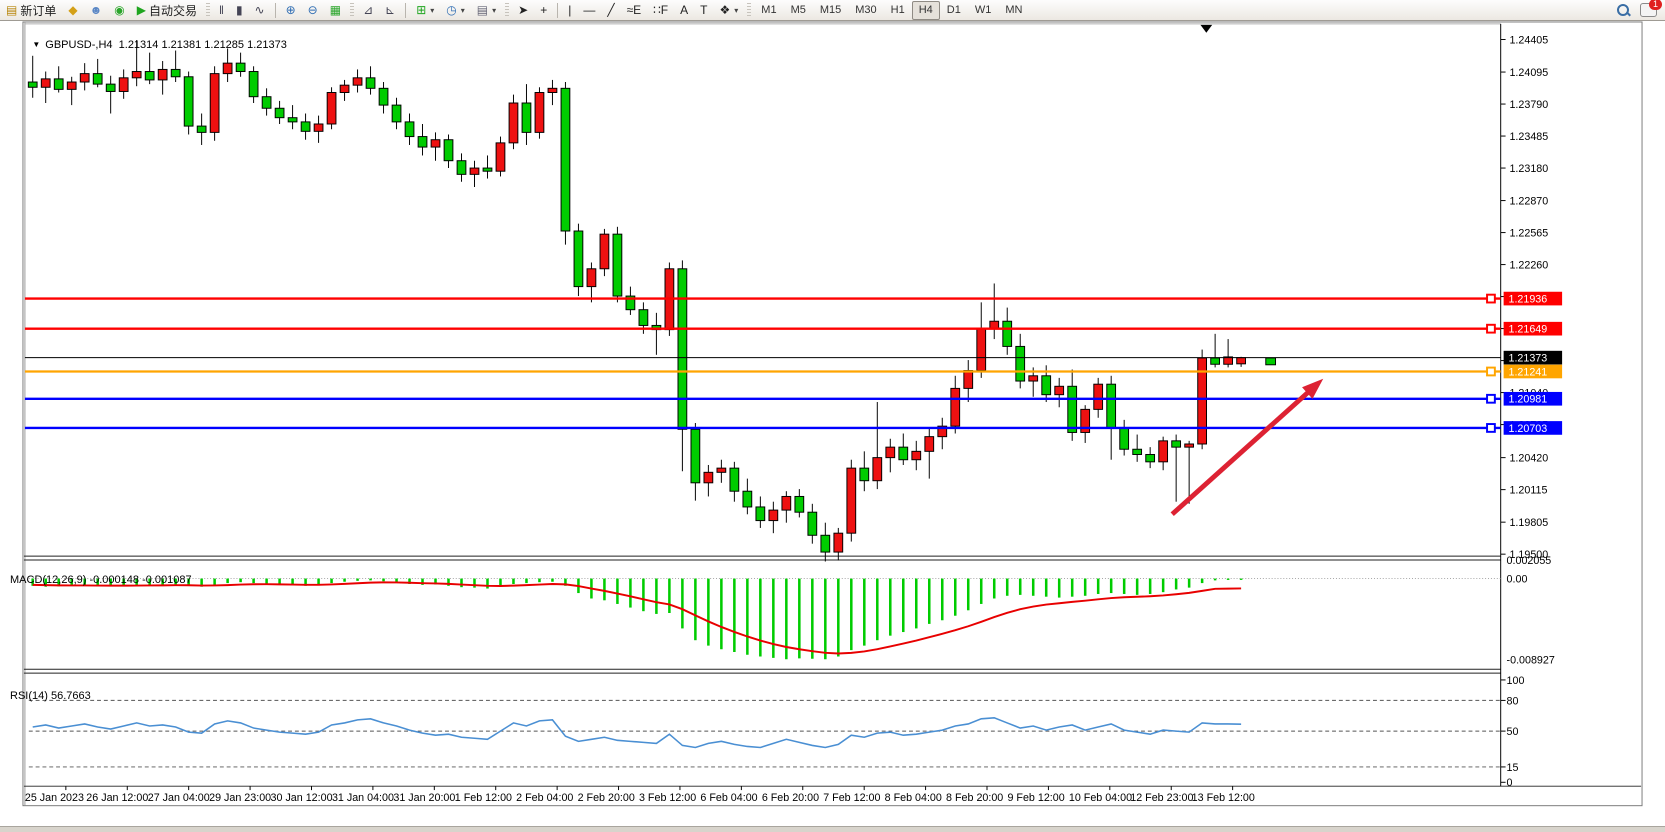 The image size is (1665, 832). I want to click on candlestick-chart-button: ▮, so click(239, 10).